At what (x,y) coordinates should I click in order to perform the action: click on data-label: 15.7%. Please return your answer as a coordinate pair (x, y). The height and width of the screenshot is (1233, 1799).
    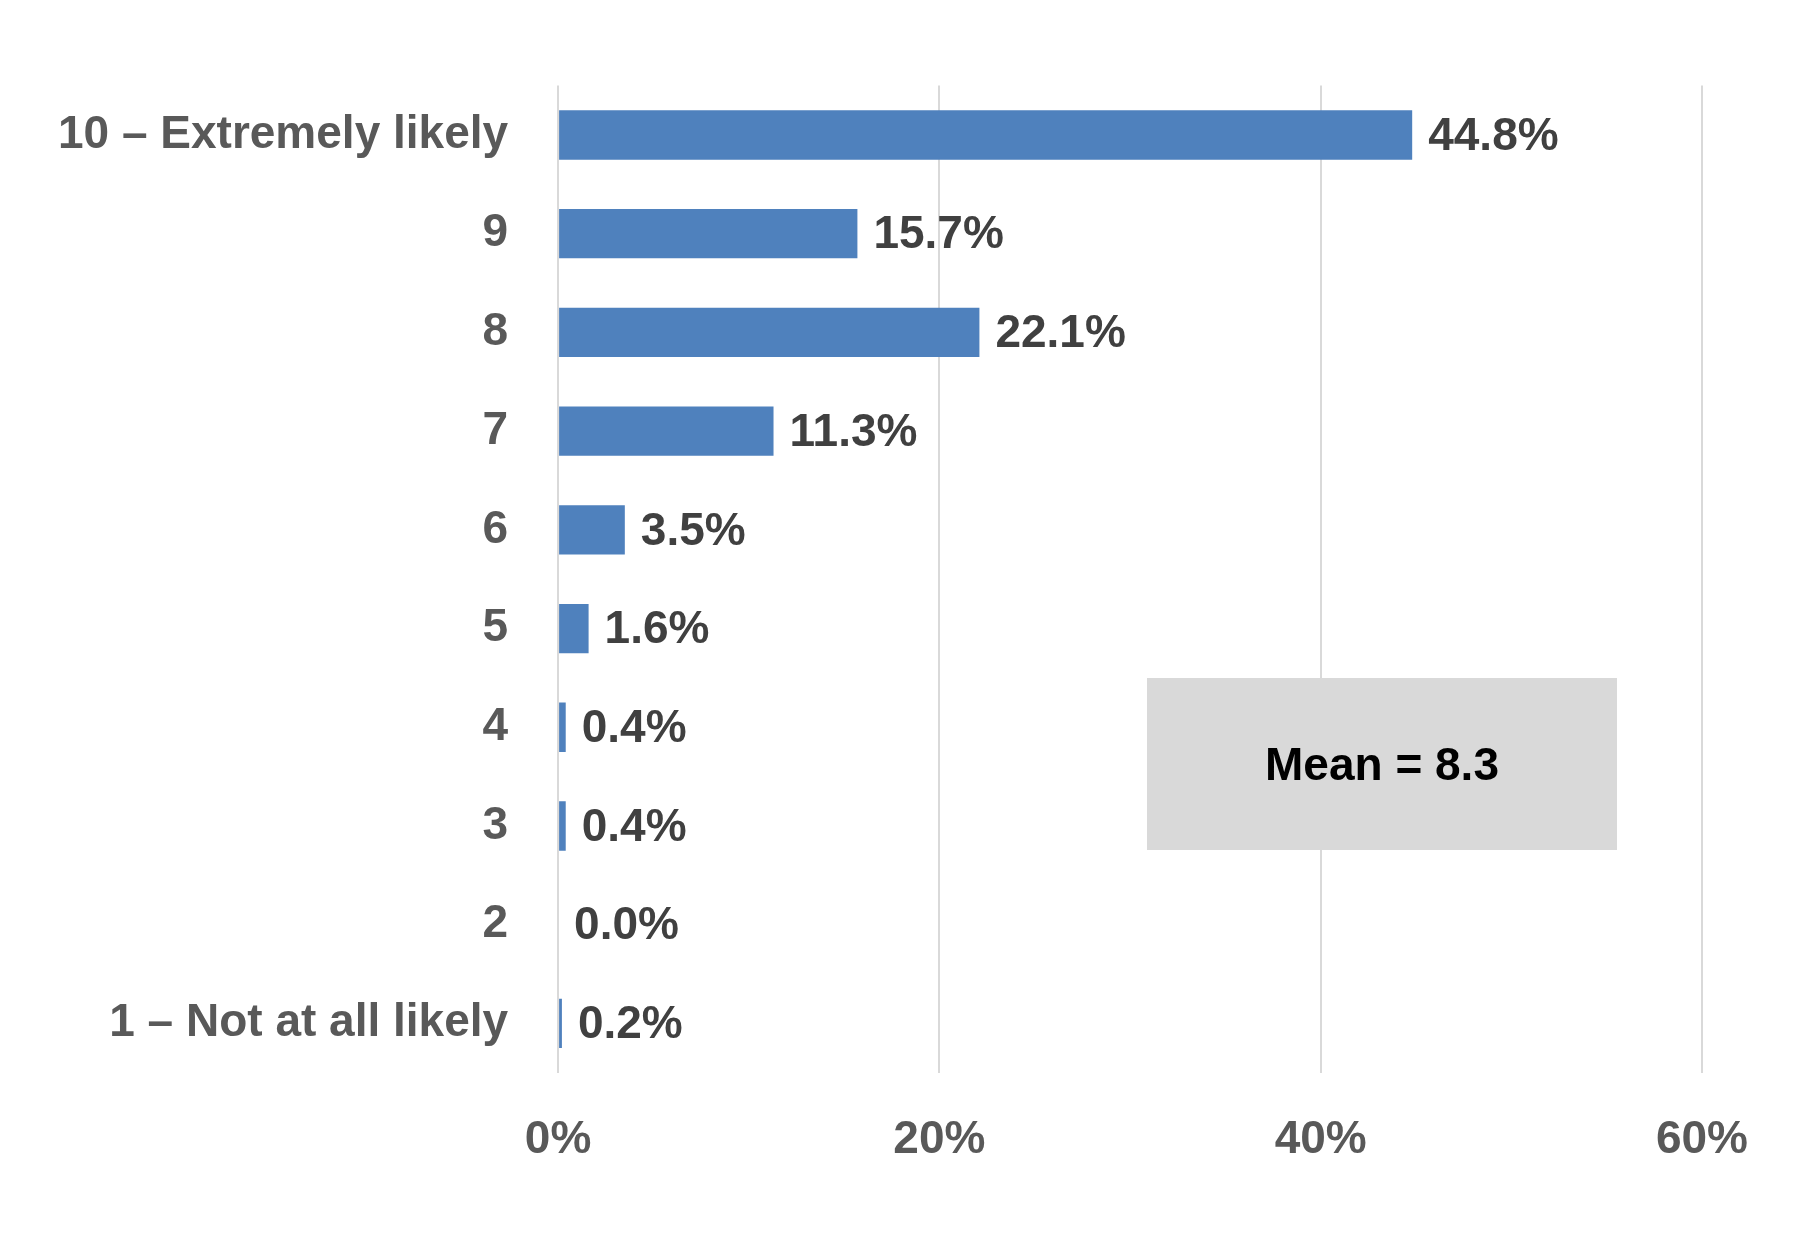
    Looking at the image, I should click on (938, 232).